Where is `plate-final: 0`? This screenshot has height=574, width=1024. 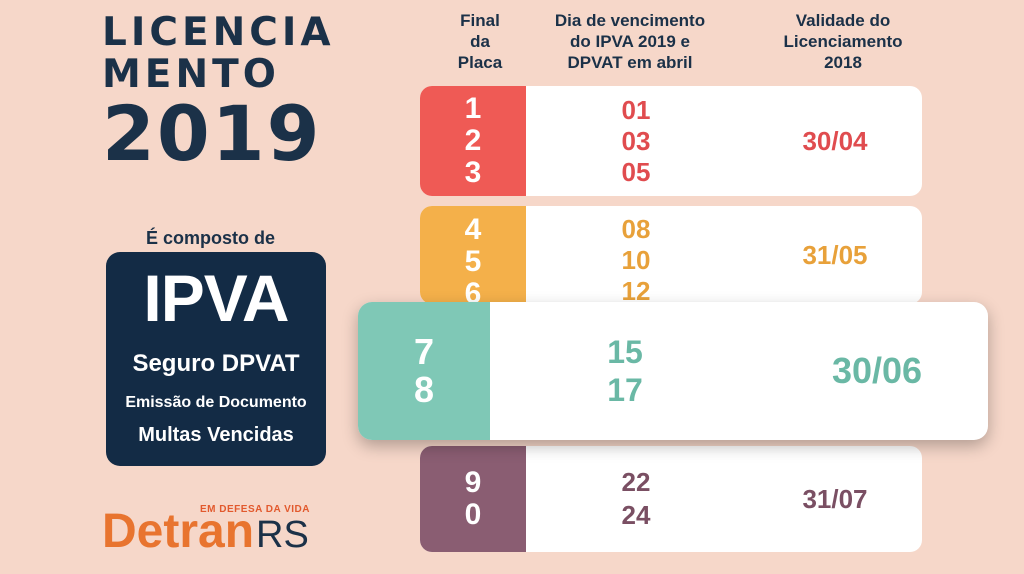
plate-final: 0 is located at coordinates (473, 514).